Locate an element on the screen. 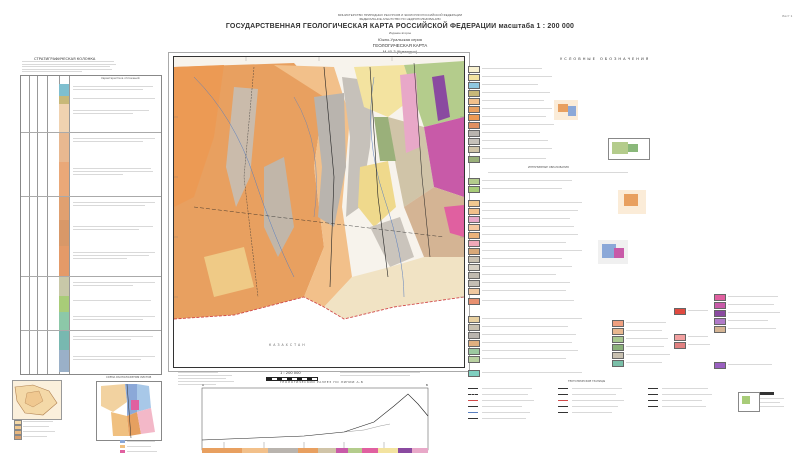  section-title: ГЕОЛОГИЧЕСКИЙ РАЗРЕЗ ПО ЛИНИИ А-Б is located at coordinates (322, 382).